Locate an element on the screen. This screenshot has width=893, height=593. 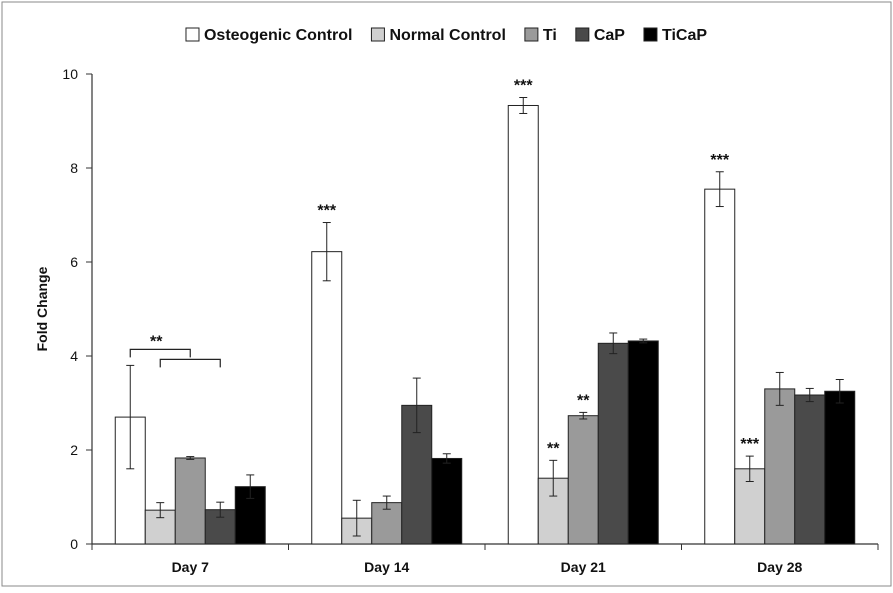
legend-item: Normal Control is located at coordinates (438, 35).